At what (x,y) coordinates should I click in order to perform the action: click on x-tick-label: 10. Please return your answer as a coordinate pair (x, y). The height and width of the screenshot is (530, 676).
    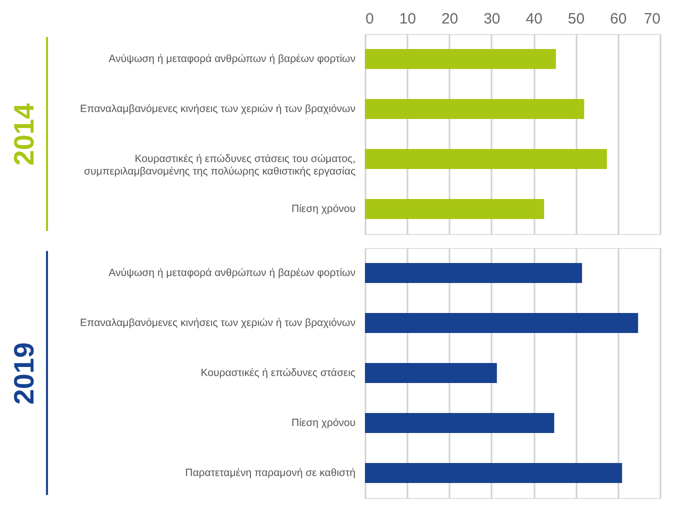
    Looking at the image, I should click on (407, 19).